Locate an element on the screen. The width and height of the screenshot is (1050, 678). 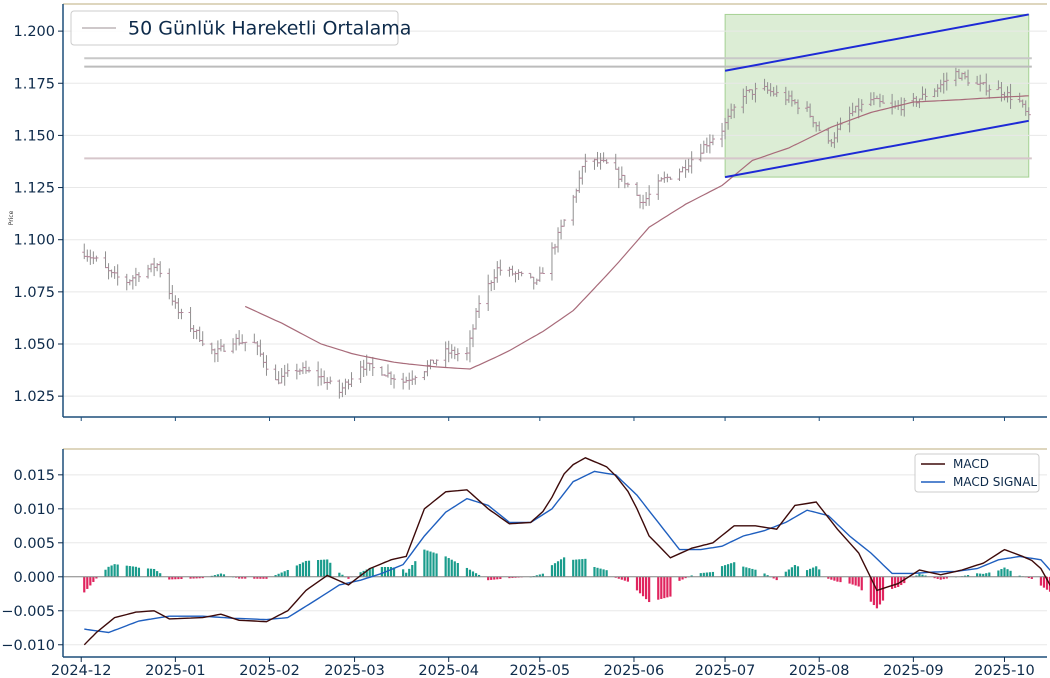
macd-x-tick-label: 2025-09 is located at coordinates (913, 670).